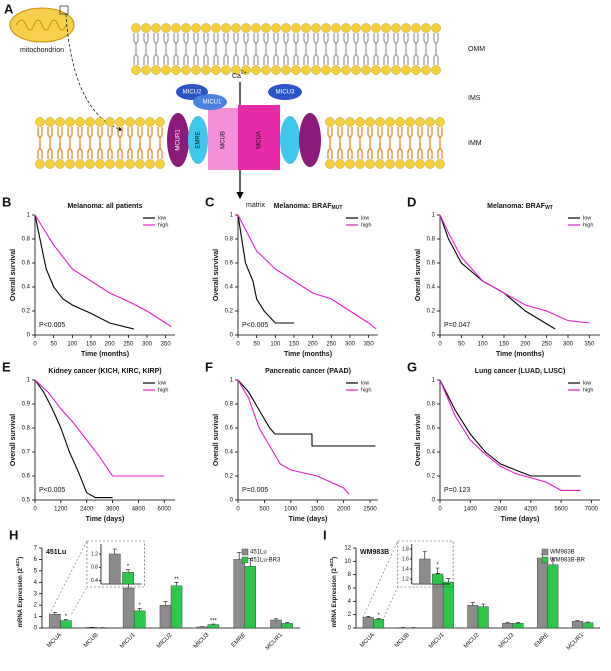 Image resolution: width=611 pixels, height=671 pixels. Describe the element at coordinates (94, 72) in the screenshot. I see `zoom-arrow` at that location.